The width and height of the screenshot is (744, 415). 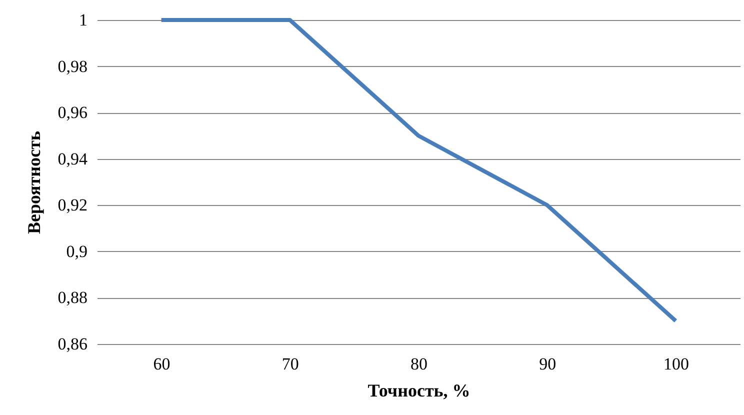 What do you see at coordinates (83, 20) in the screenshot?
I see `y-tick-label: 1` at bounding box center [83, 20].